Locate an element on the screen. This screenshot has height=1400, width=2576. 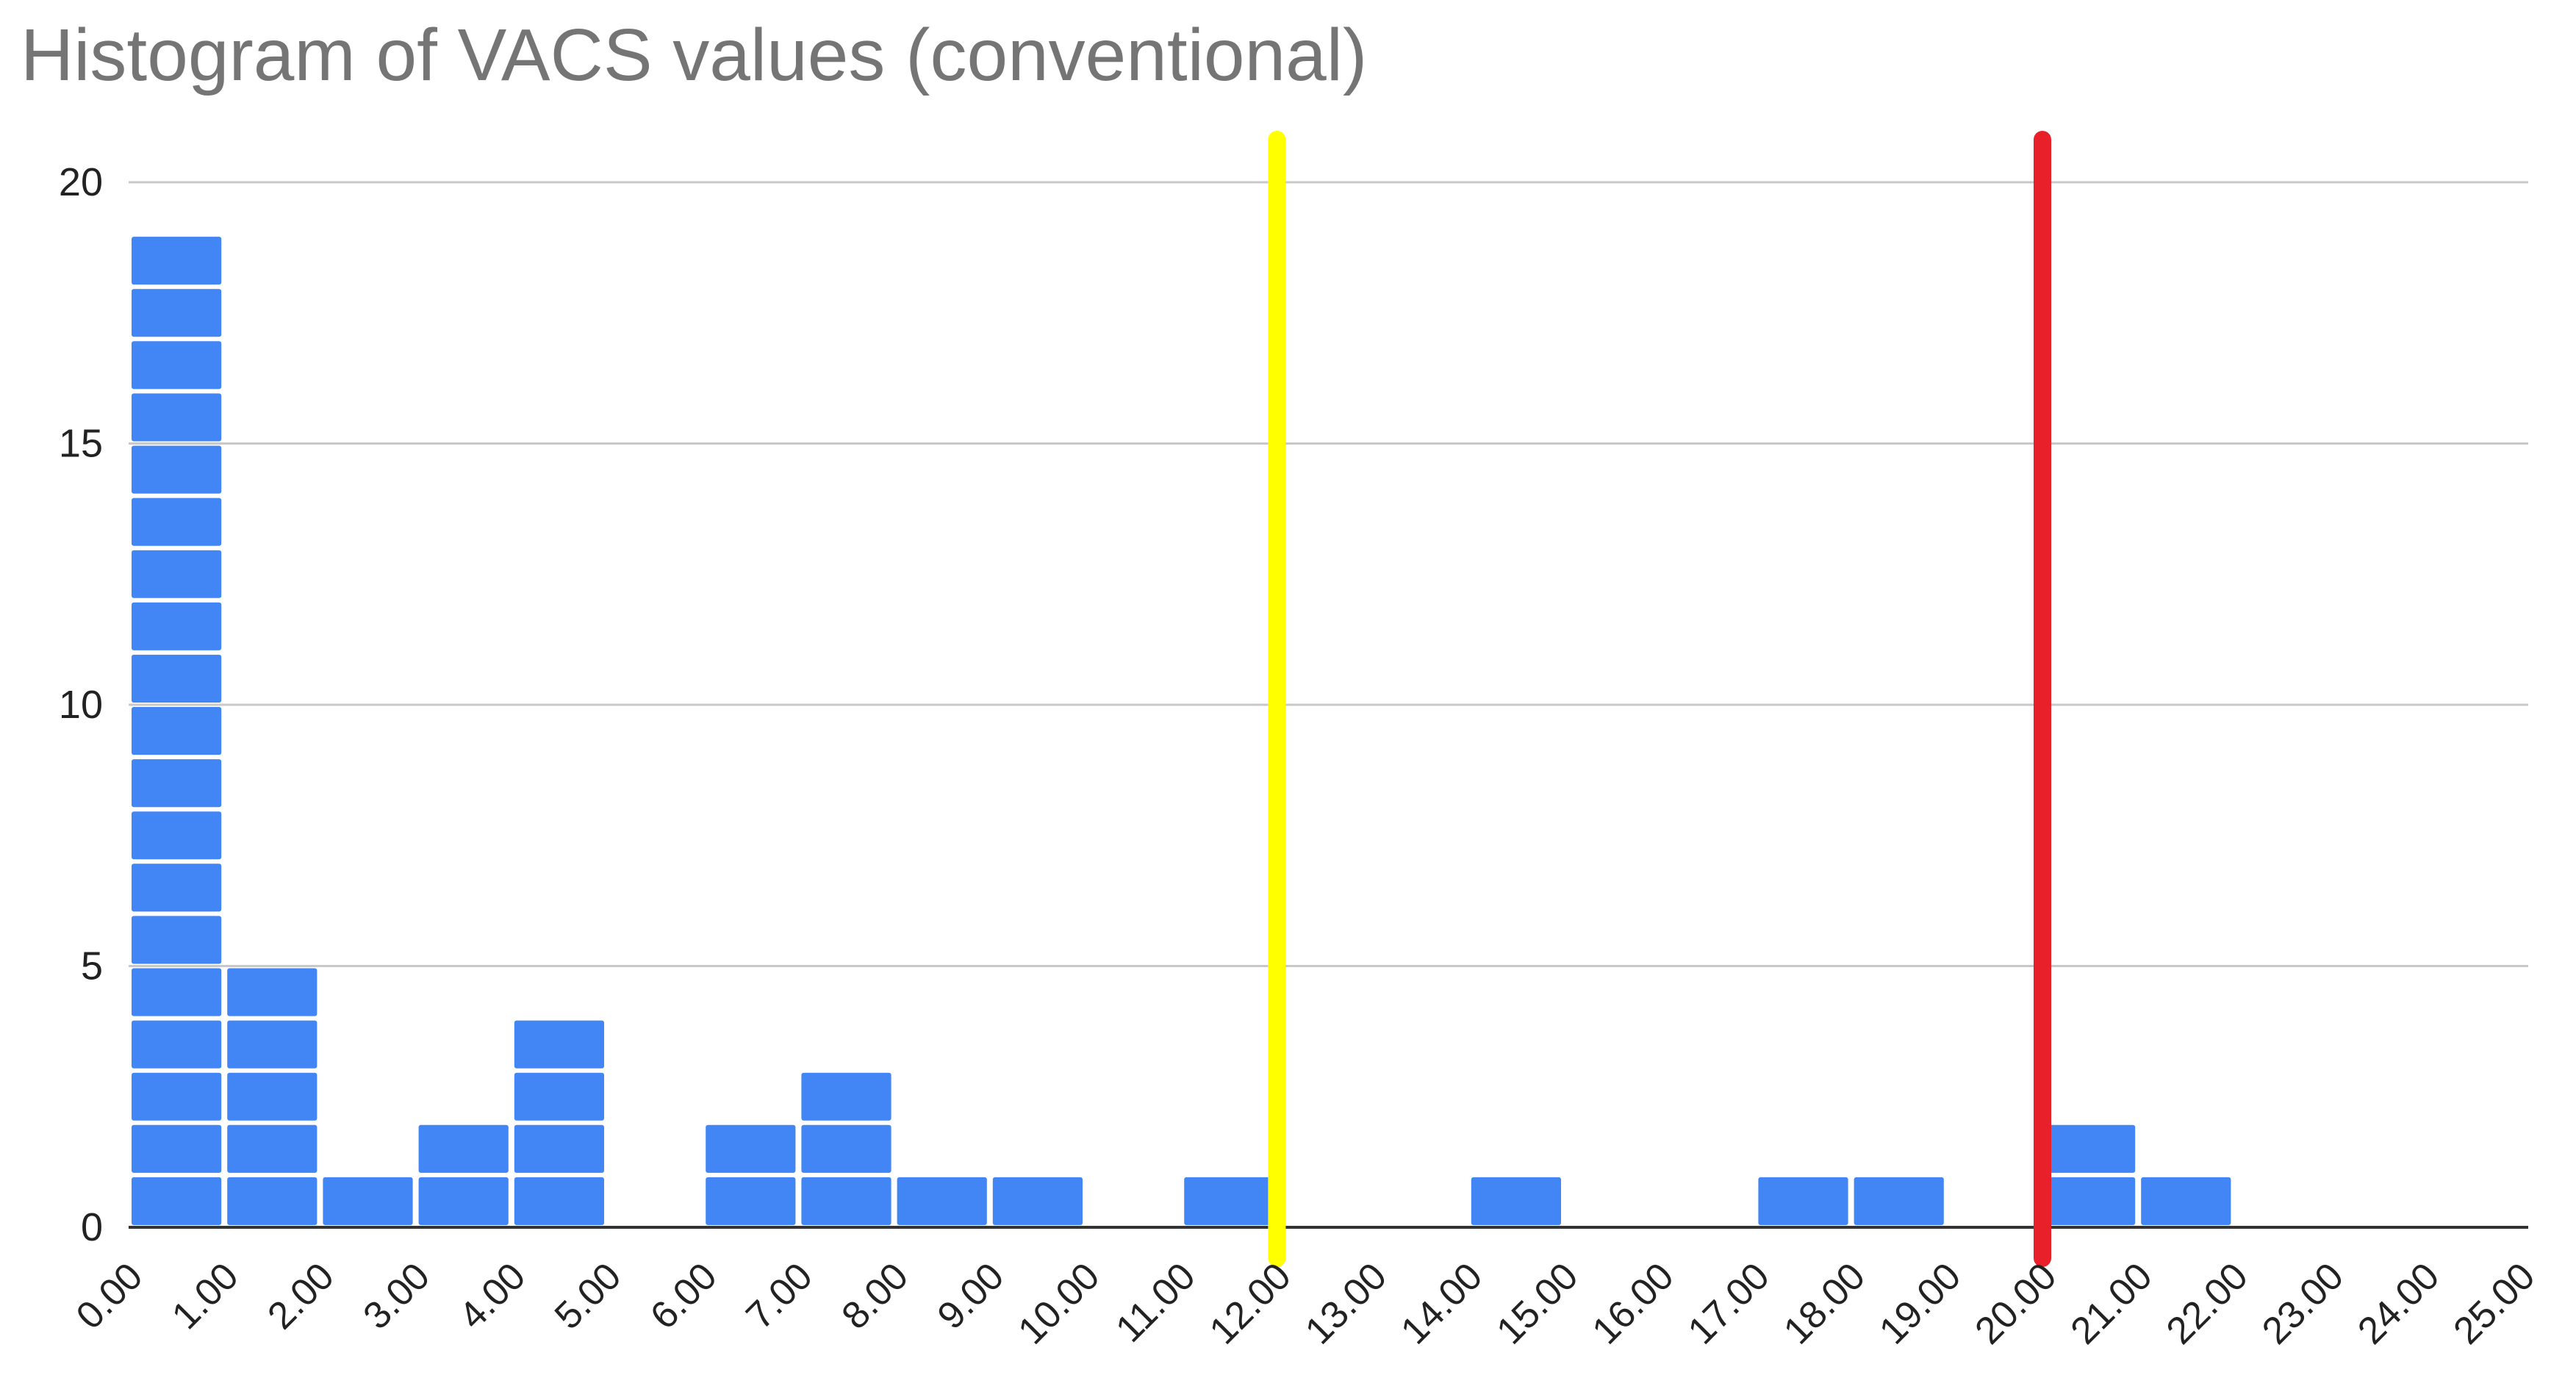
chart-title: Histogram of VACS values (conventional) is located at coordinates (694, 55).